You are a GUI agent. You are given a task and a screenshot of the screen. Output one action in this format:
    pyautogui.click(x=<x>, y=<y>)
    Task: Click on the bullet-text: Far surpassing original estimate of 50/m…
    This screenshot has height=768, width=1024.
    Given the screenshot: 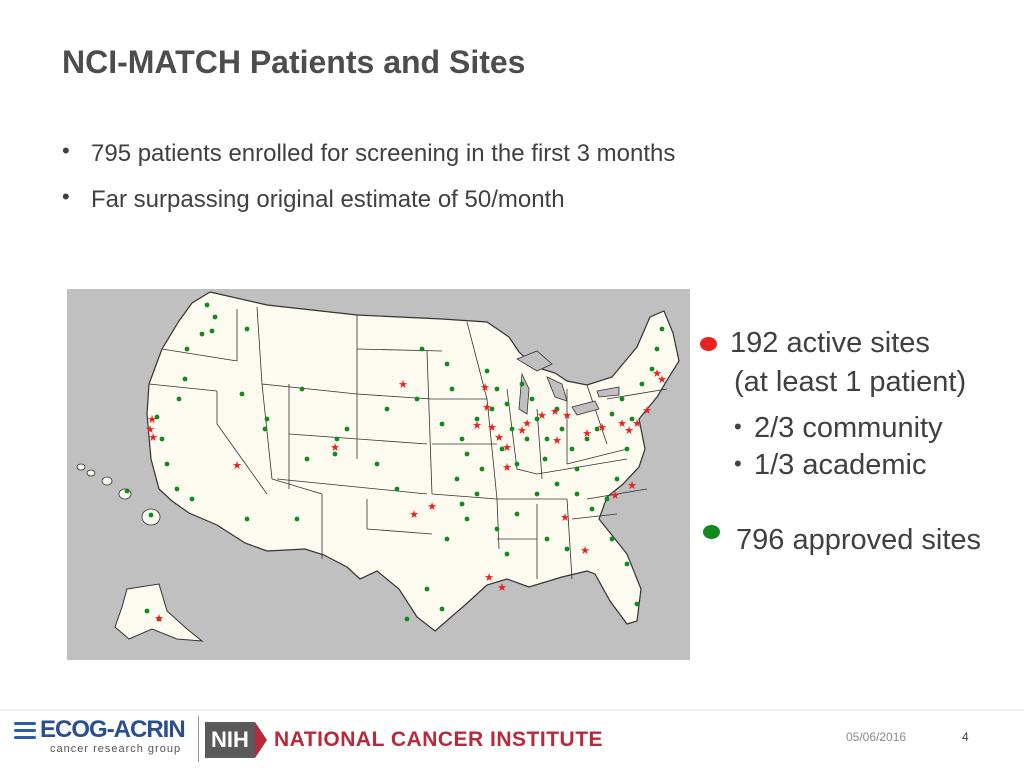 What is the action you would take?
    pyautogui.click(x=328, y=199)
    